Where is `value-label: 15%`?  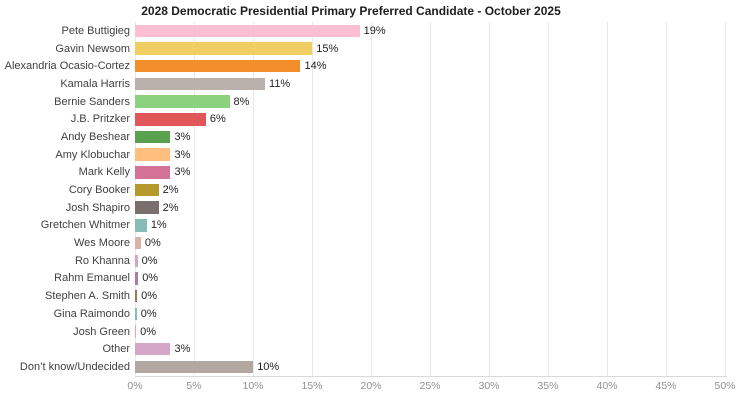 value-label: 15% is located at coordinates (327, 48).